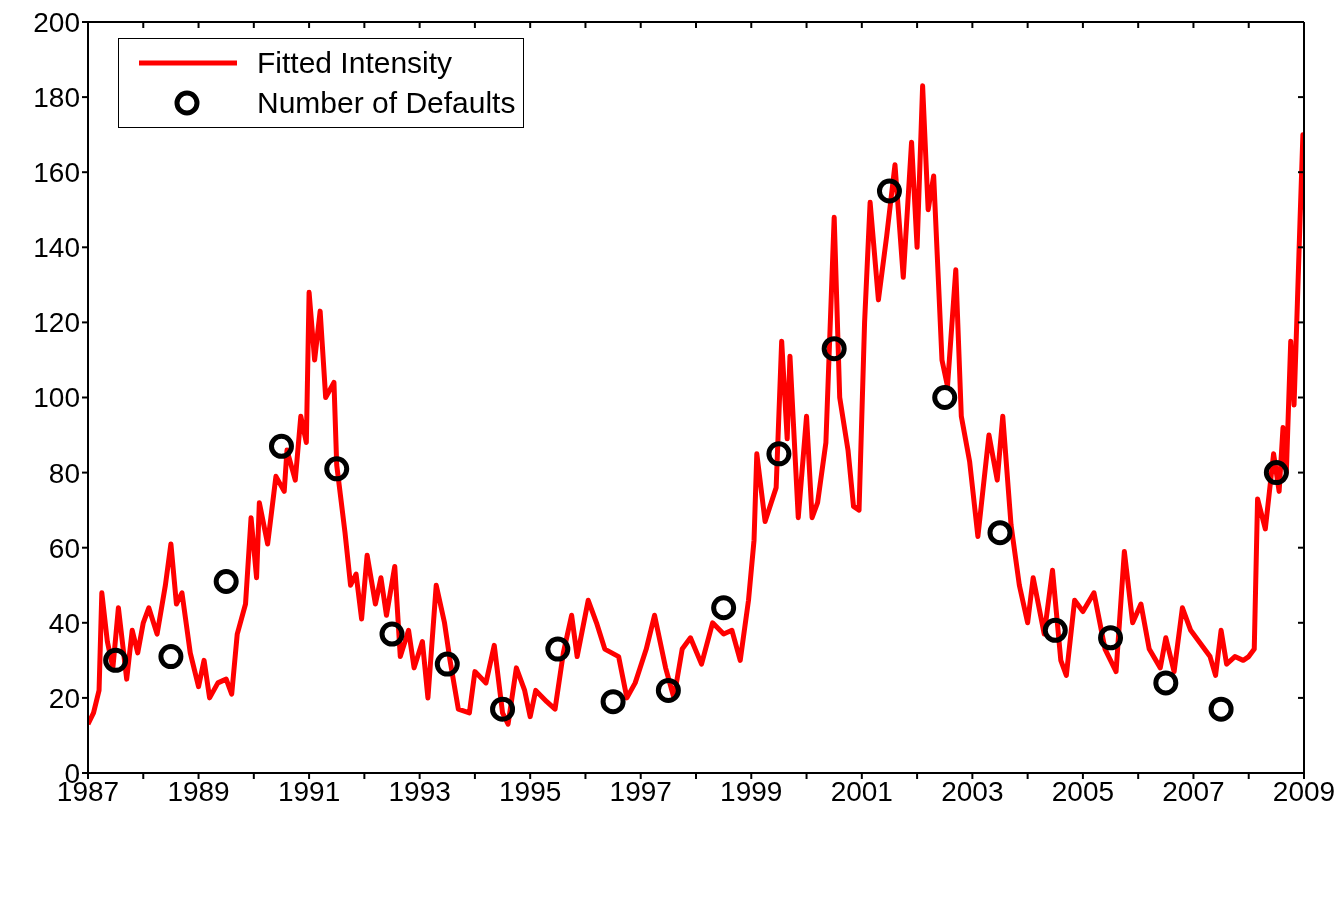  Describe the element at coordinates (56, 248) in the screenshot. I see `y-tick-label: 140` at that location.